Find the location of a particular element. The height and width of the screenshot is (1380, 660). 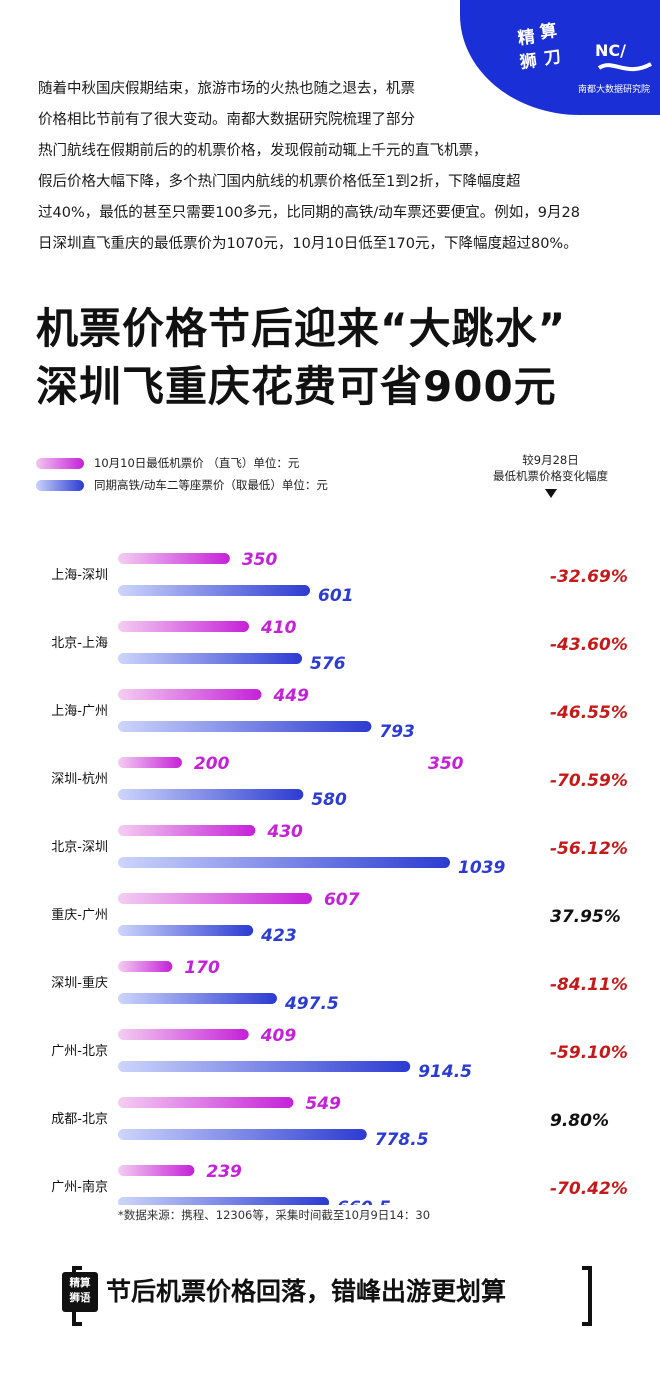

down-triangle-icon is located at coordinates (550, 493).